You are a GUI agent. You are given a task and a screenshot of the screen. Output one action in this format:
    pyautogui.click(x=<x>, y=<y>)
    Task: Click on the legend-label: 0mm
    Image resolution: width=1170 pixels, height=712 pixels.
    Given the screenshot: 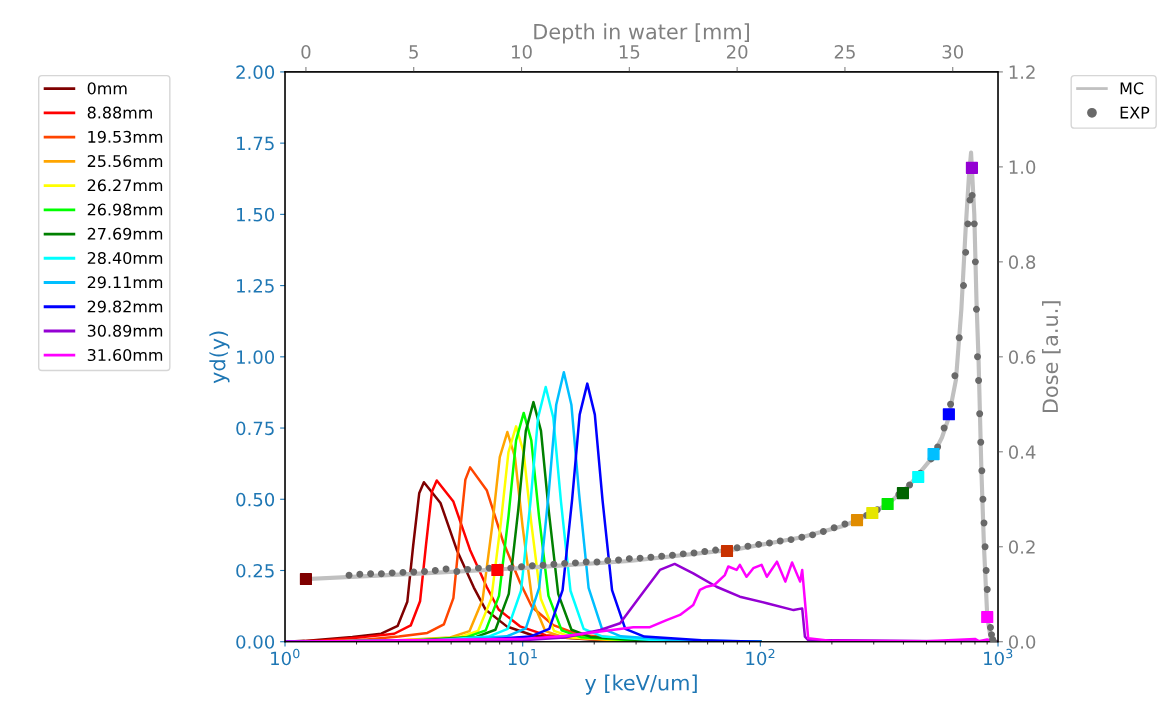 What is the action you would take?
    pyautogui.click(x=107, y=88)
    